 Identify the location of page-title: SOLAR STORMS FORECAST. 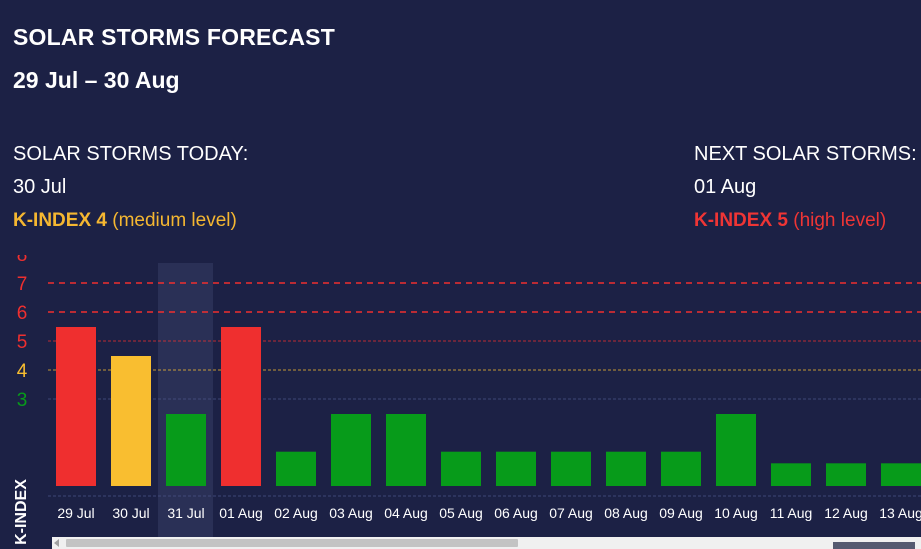
(174, 37).